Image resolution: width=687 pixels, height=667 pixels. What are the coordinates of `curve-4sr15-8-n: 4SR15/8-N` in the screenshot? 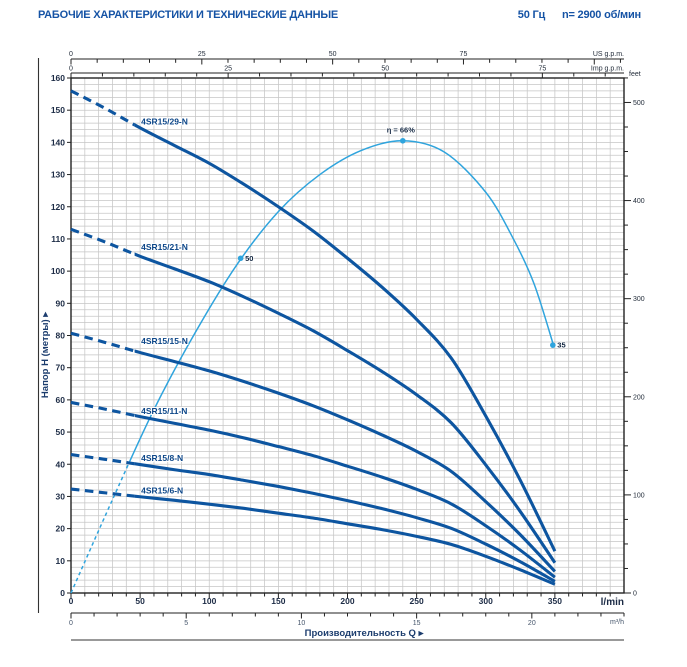 It's located at (313, 517).